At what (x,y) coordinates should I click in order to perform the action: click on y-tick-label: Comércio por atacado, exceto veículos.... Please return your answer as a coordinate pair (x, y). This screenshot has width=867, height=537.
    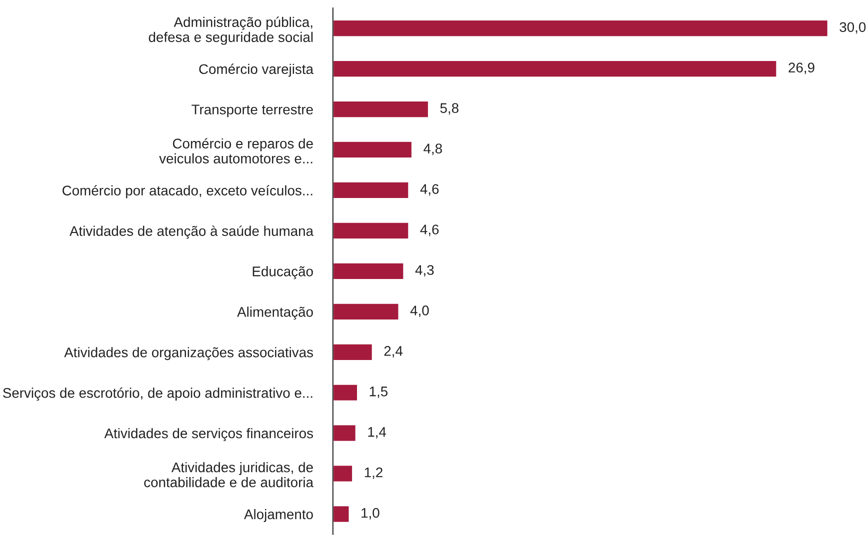
    Looking at the image, I should click on (187, 191).